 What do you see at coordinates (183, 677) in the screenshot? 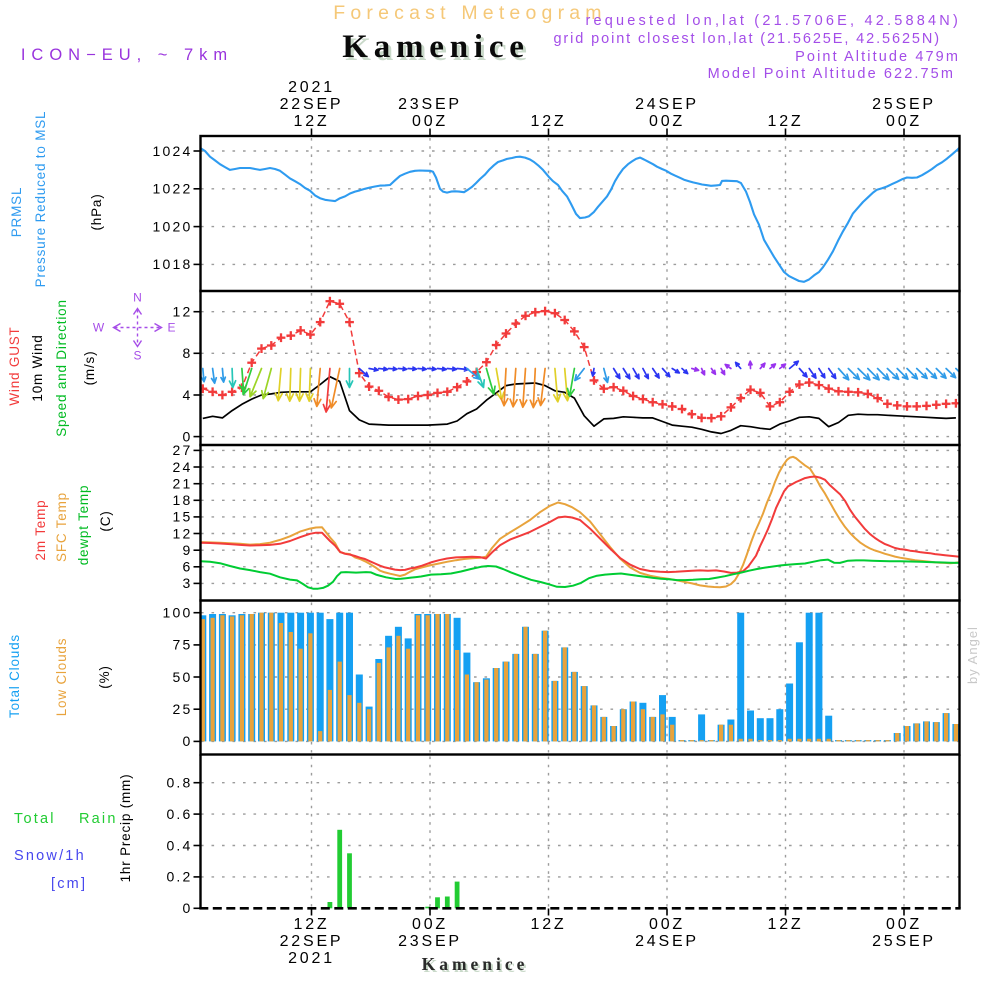
I see `svg-text: 50` at bounding box center [183, 677].